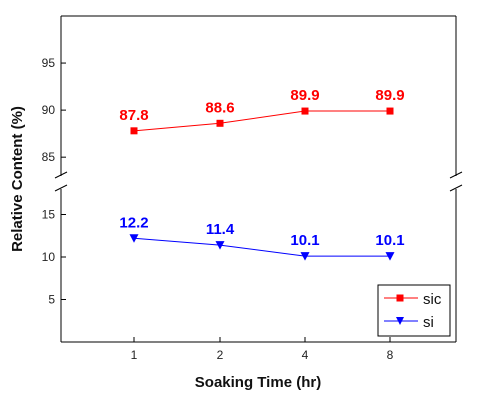  I want to click on data-label-si: 11.4, so click(220, 229).